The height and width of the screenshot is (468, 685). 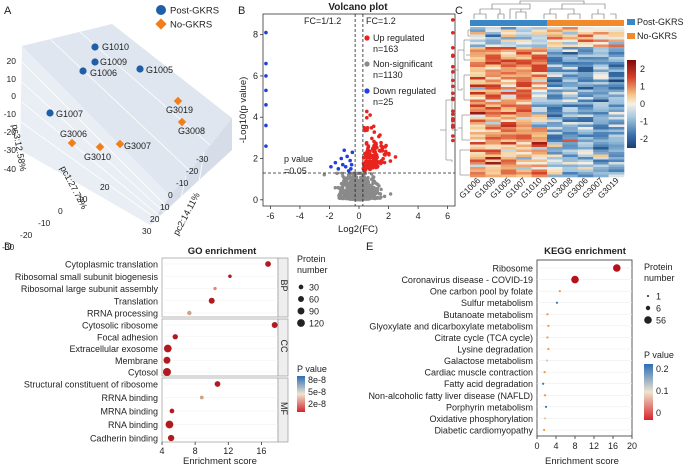 What do you see at coordinates (399, 38) in the screenshot?
I see `volcano-legend-up-label: Up regulated` at bounding box center [399, 38].